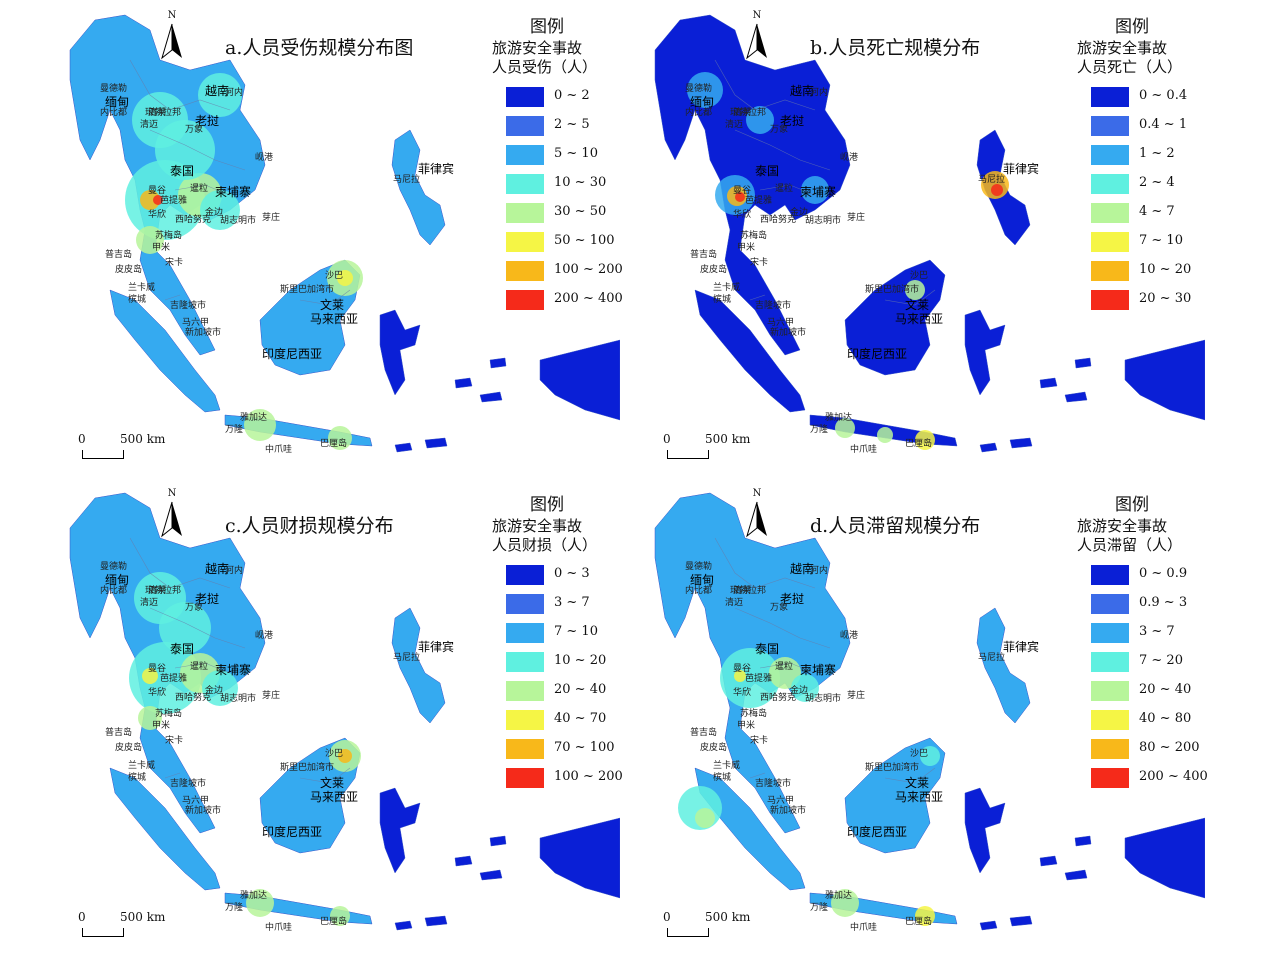  What do you see at coordinates (203, 811) in the screenshot?
I see `place-label-singapore: 新加坡市` at bounding box center [203, 811].